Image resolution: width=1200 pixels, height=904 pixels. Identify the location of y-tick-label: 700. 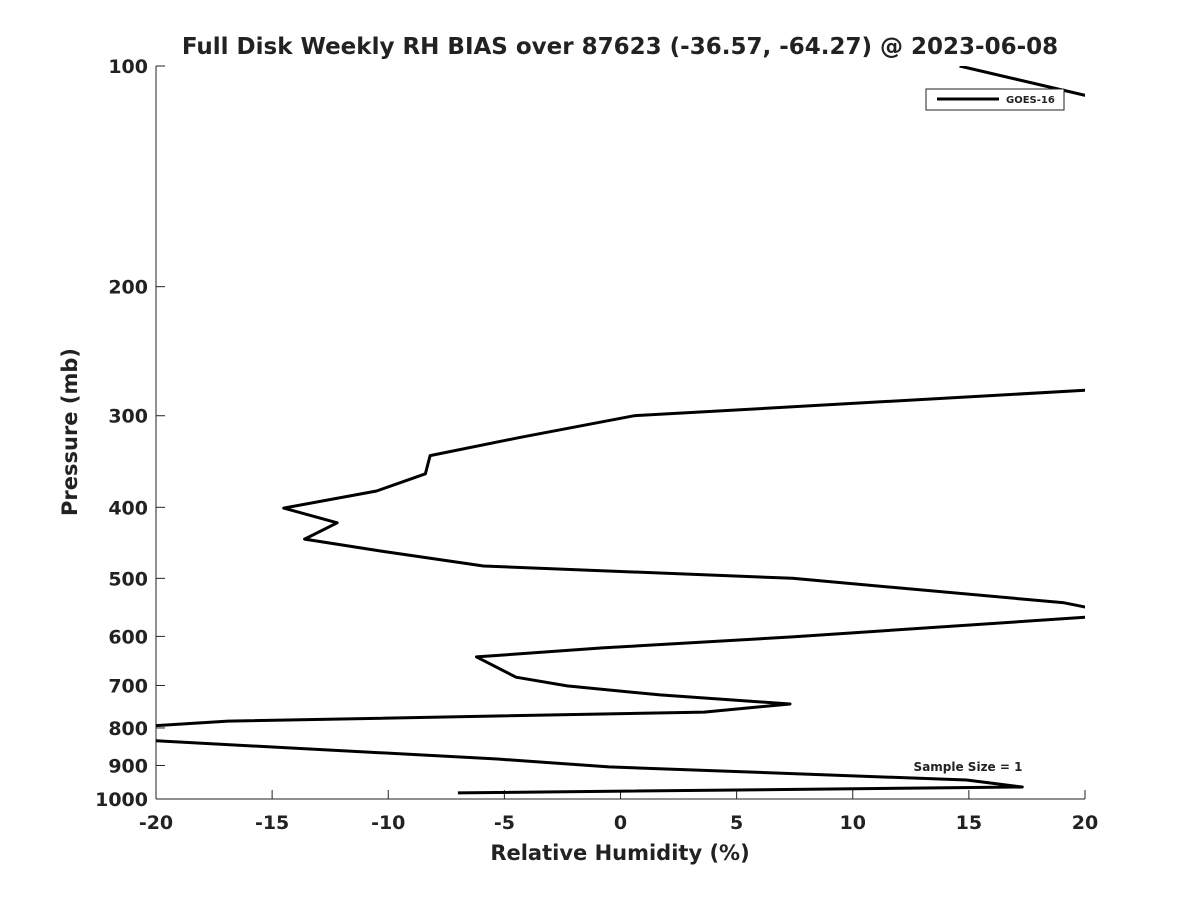
(128, 686).